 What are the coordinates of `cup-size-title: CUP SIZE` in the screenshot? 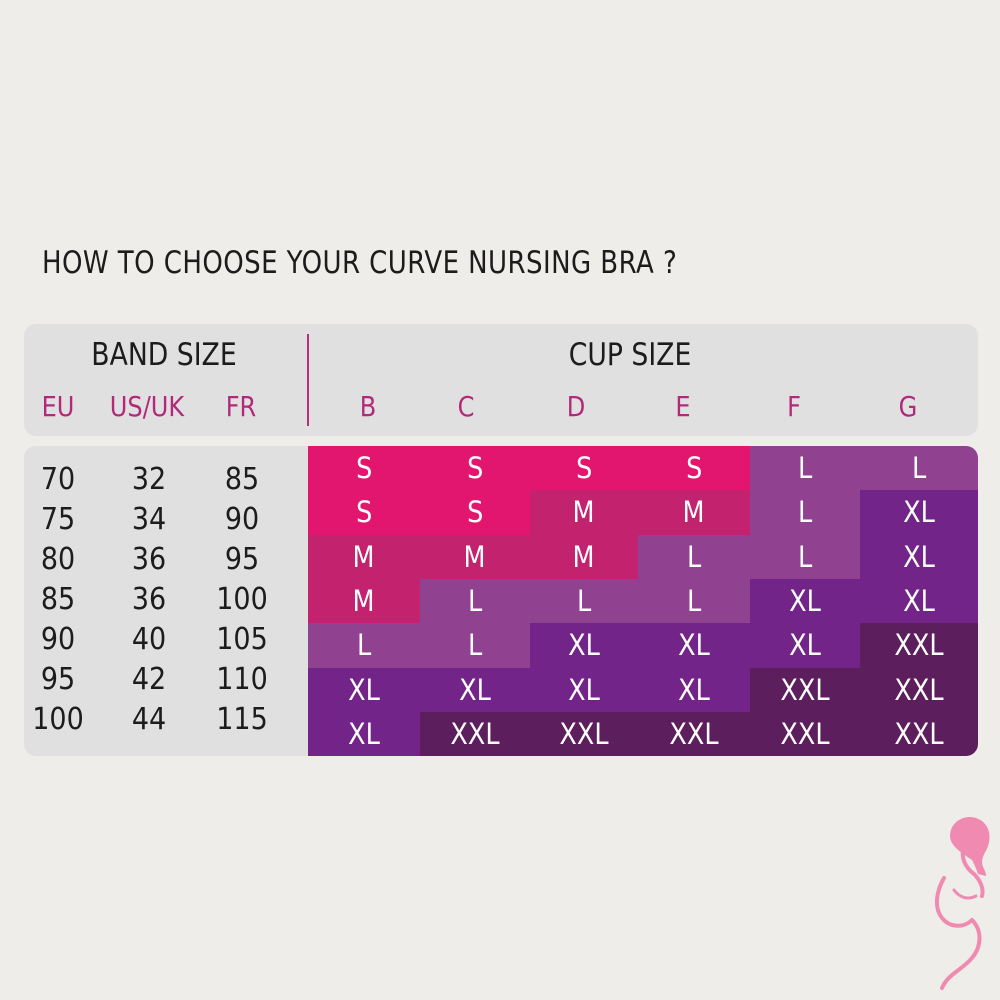 It's located at (630, 355).